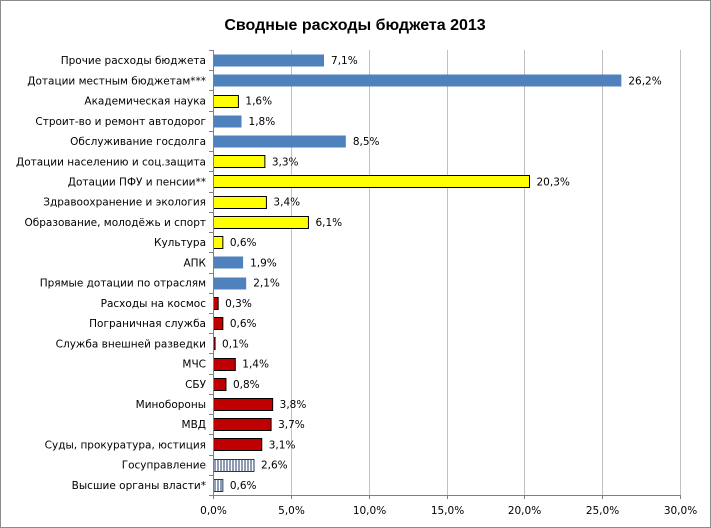  Describe the element at coordinates (282, 445) in the screenshot. I see `value-label: 3,1%` at that location.